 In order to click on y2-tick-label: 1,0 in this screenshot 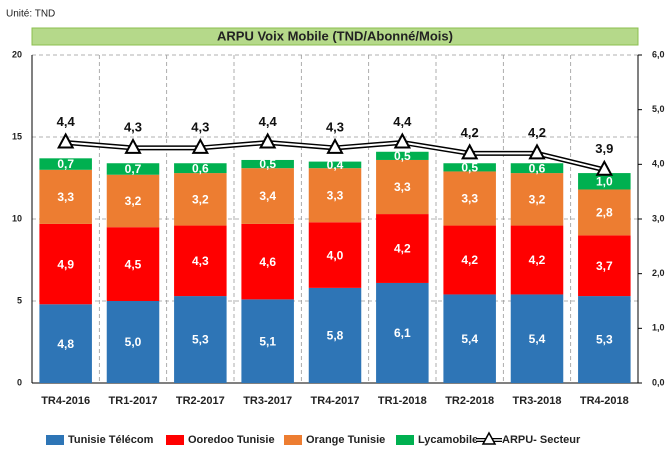, I will do `click(658, 328)`.